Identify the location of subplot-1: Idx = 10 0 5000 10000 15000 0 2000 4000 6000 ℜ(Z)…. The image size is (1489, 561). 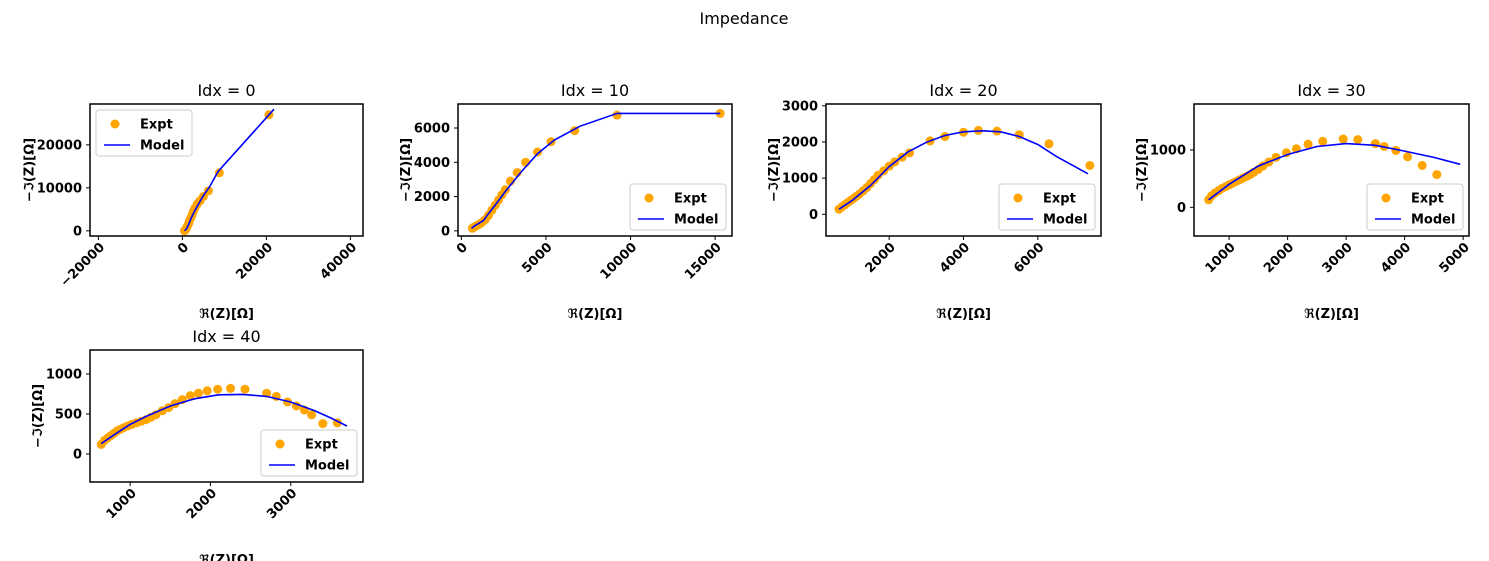
(566, 201).